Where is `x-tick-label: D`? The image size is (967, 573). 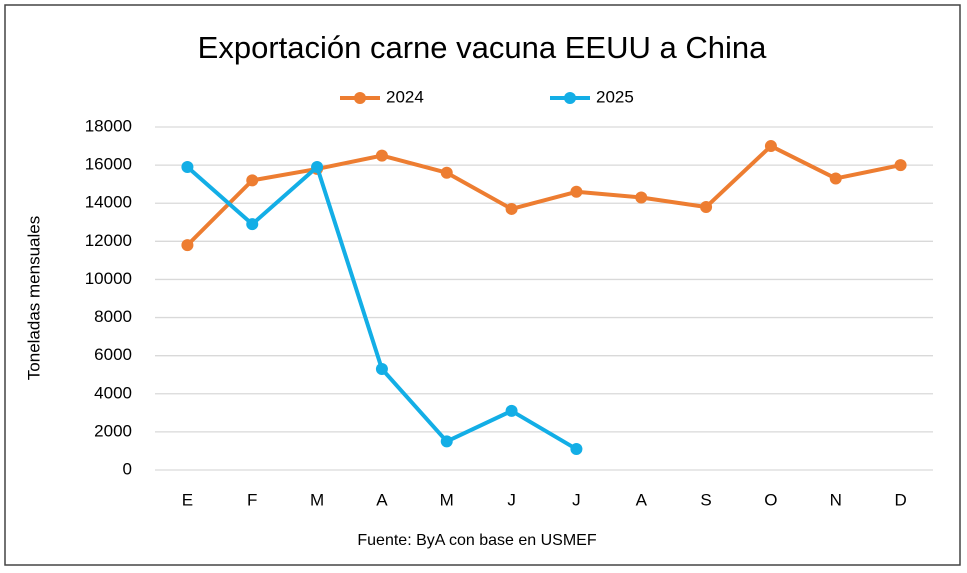 x-tick-label: D is located at coordinates (900, 499).